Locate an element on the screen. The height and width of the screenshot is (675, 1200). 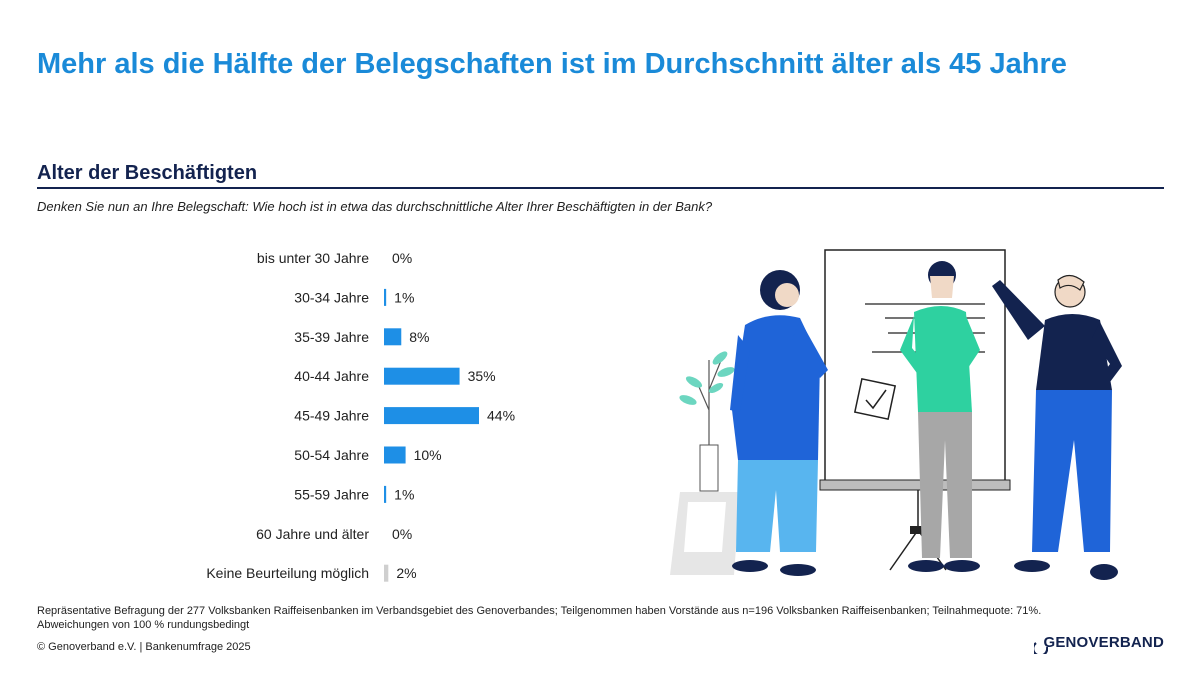
chart-subtitle: Alter der Beschäftigten is located at coordinates (147, 173).